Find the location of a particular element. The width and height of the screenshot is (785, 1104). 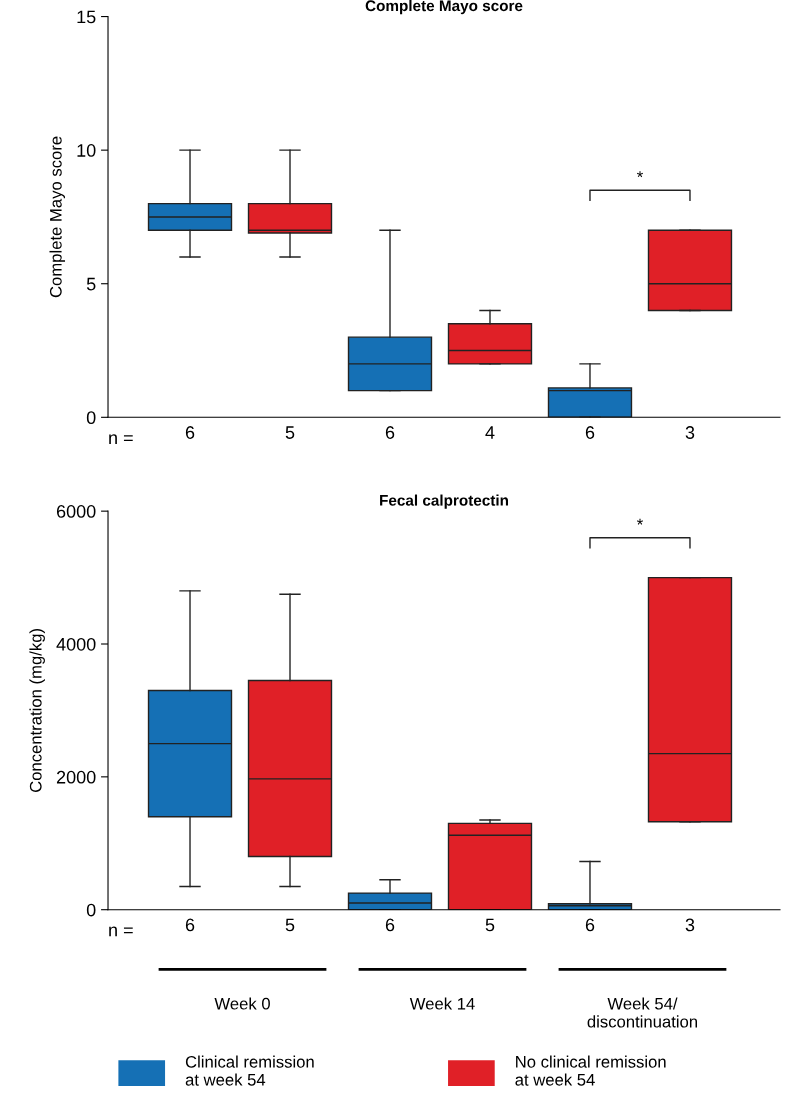

x-tick-label: 4 is located at coordinates (490, 432).